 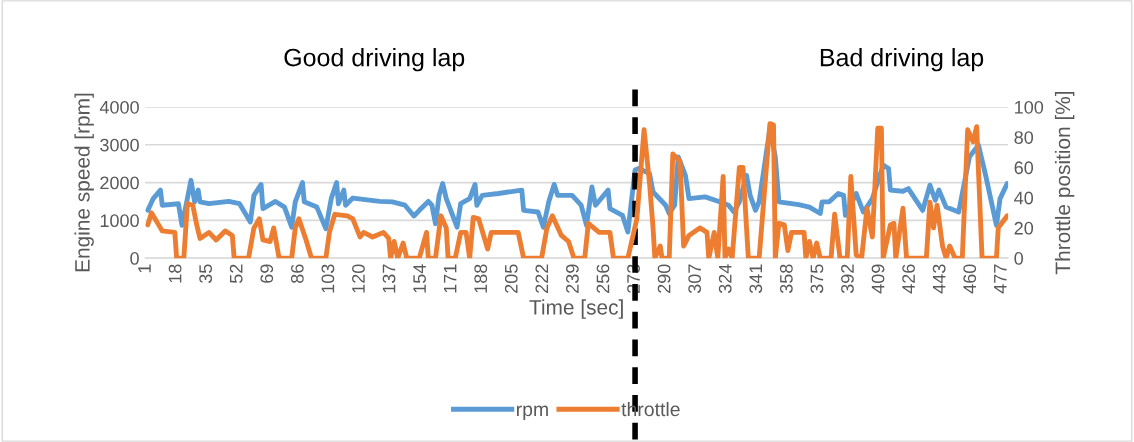 What do you see at coordinates (695, 279) in the screenshot?
I see `x-tick-label: 307` at bounding box center [695, 279].